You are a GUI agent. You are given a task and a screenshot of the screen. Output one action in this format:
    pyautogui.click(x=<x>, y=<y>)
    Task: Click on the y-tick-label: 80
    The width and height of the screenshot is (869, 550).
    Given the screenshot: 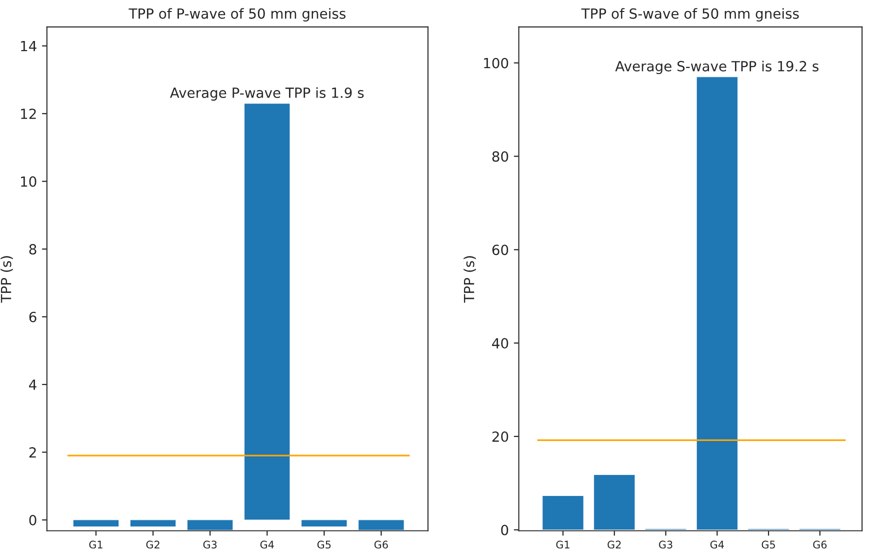 What is the action you would take?
    pyautogui.click(x=500, y=156)
    